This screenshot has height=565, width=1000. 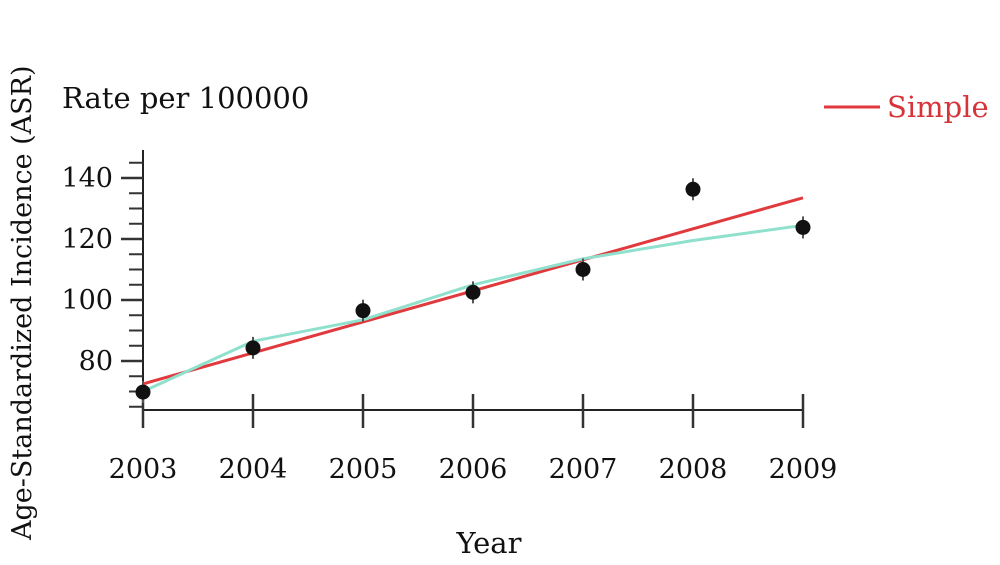 What do you see at coordinates (253, 469) in the screenshot?
I see `x-tick-label: 2004` at bounding box center [253, 469].